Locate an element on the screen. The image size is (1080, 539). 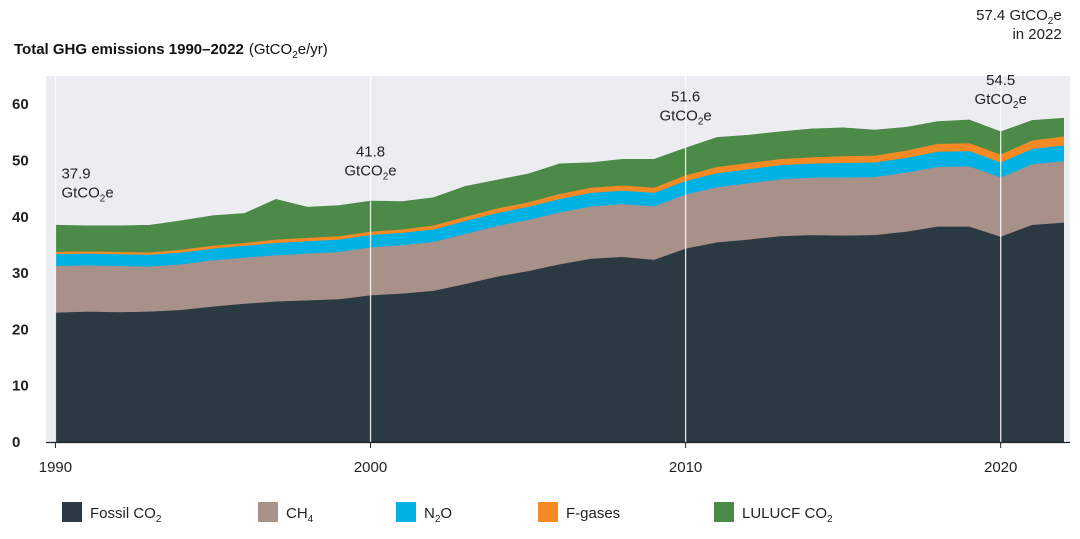
annotation-0-line2: GtCO2e is located at coordinates (87, 195).